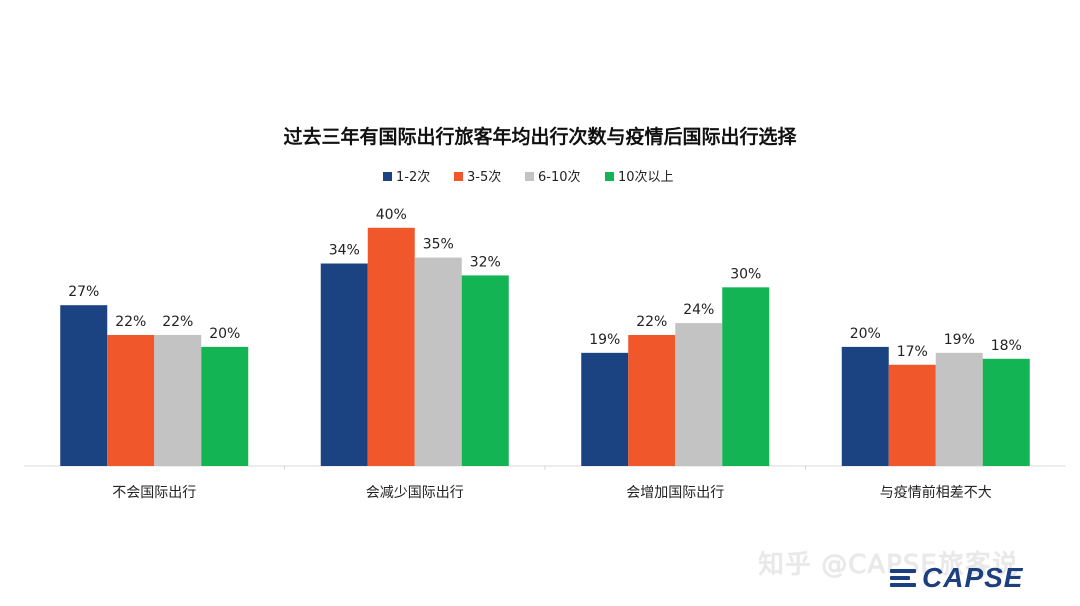  What do you see at coordinates (391, 215) in the screenshot?
I see `data-label-2-2: 40%` at bounding box center [391, 215].